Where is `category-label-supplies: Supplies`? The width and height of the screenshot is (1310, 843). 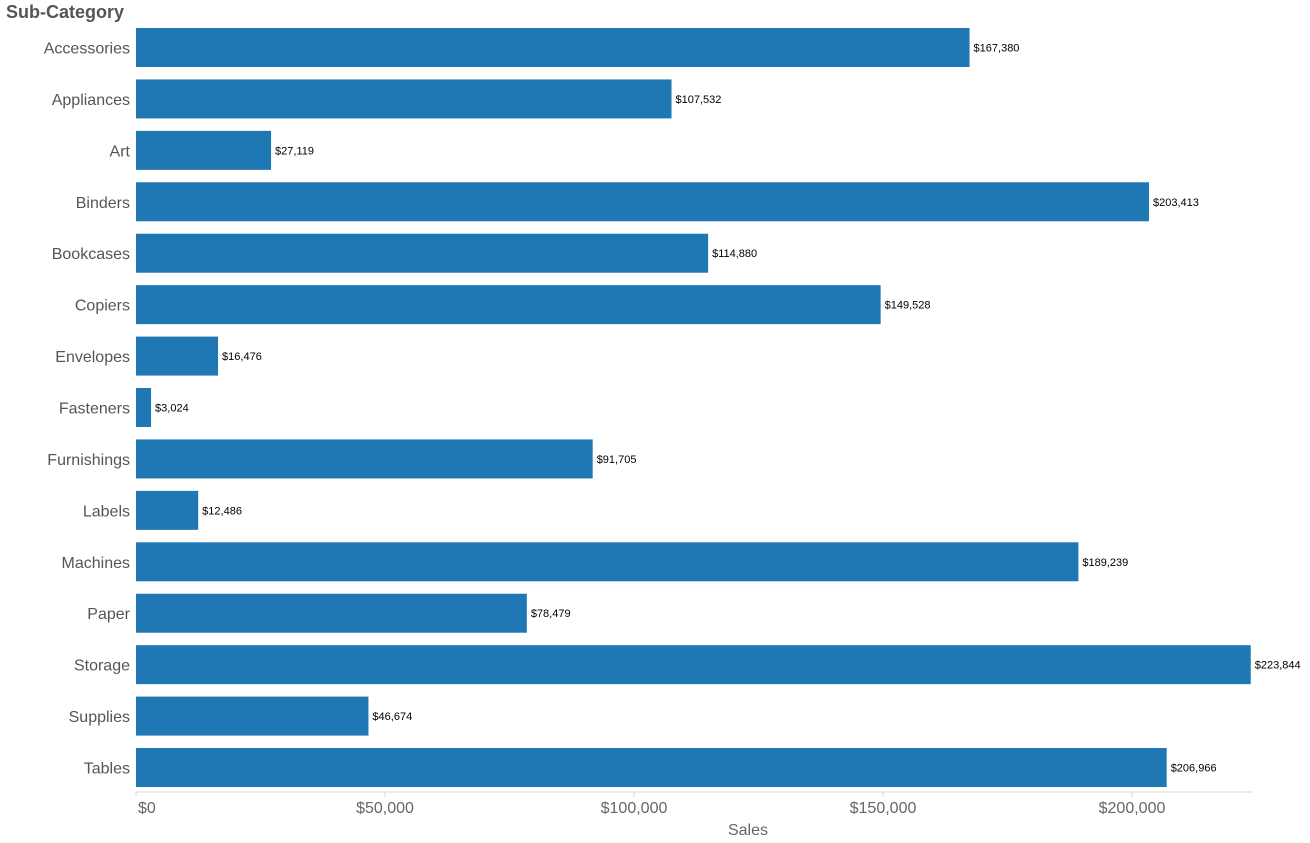
category-label-supplies: Supplies is located at coordinates (99, 717).